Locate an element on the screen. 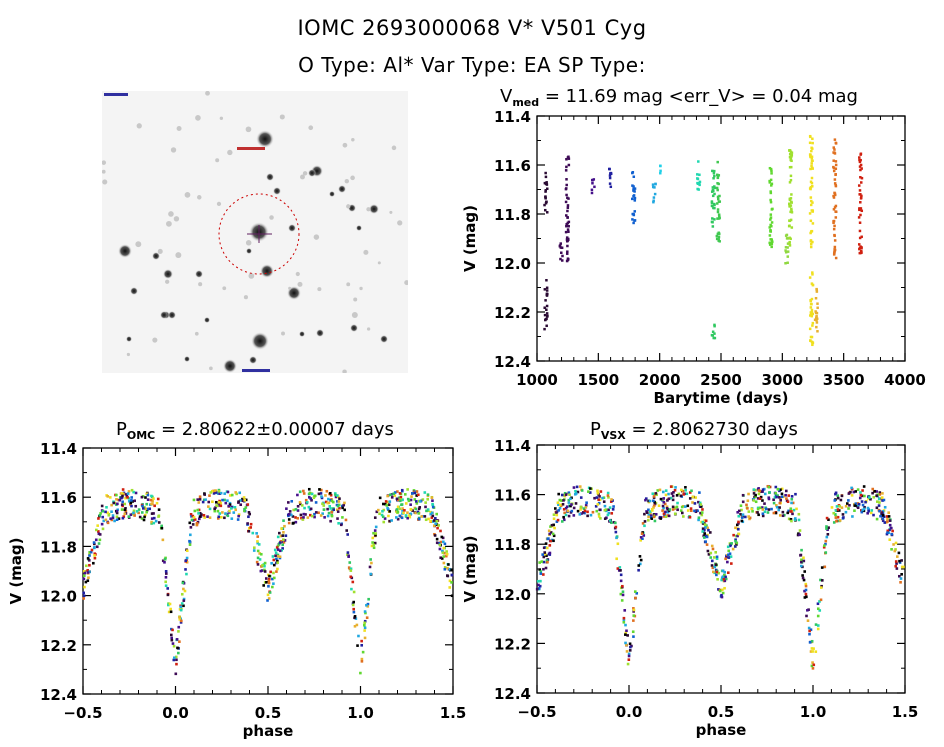 Image resolution: width=944 pixels, height=747 pixels. phase-points is located at coordinates (268, 581).